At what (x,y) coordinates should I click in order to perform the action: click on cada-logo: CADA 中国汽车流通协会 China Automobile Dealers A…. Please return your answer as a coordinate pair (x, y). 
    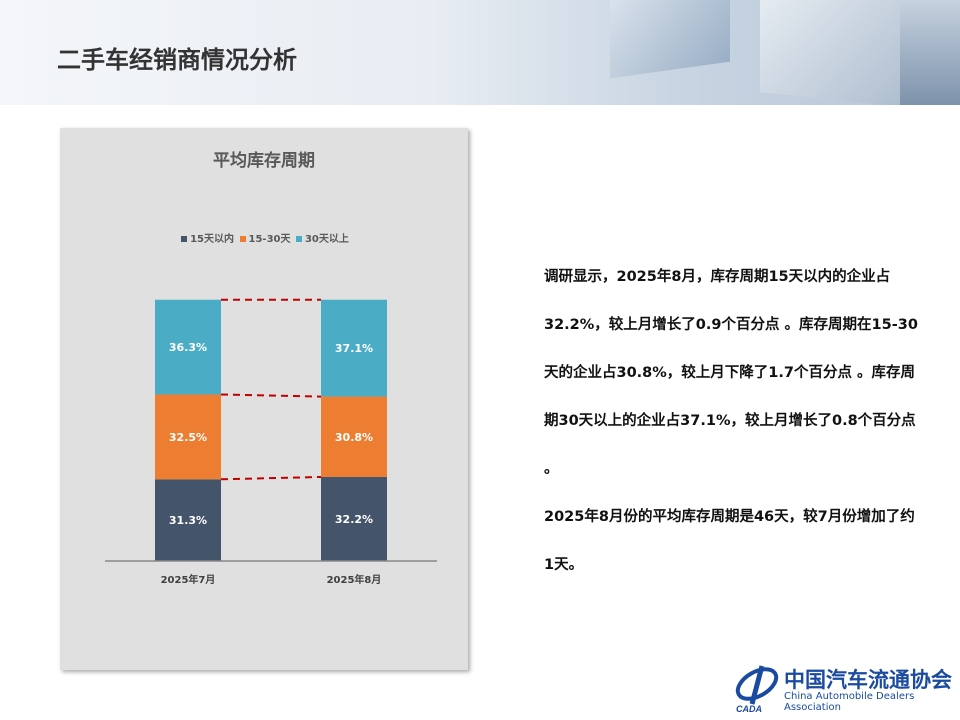
    Looking at the image, I should click on (846, 687).